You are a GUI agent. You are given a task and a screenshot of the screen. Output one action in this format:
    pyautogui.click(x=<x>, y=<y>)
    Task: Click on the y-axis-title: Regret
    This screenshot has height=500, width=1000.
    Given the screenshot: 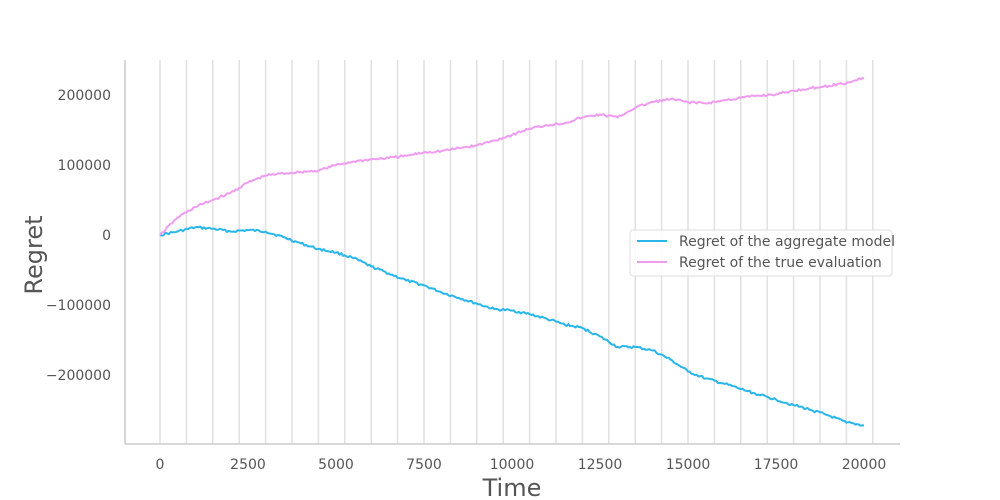 What is the action you would take?
    pyautogui.click(x=34, y=254)
    